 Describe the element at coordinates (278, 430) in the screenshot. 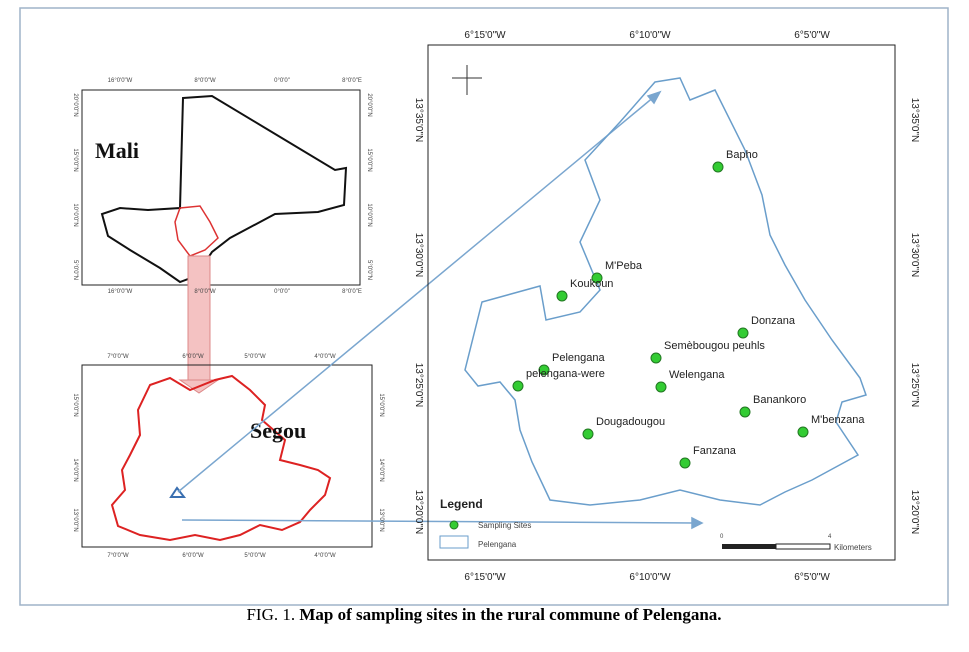

I see `segou-label: Segou` at that location.